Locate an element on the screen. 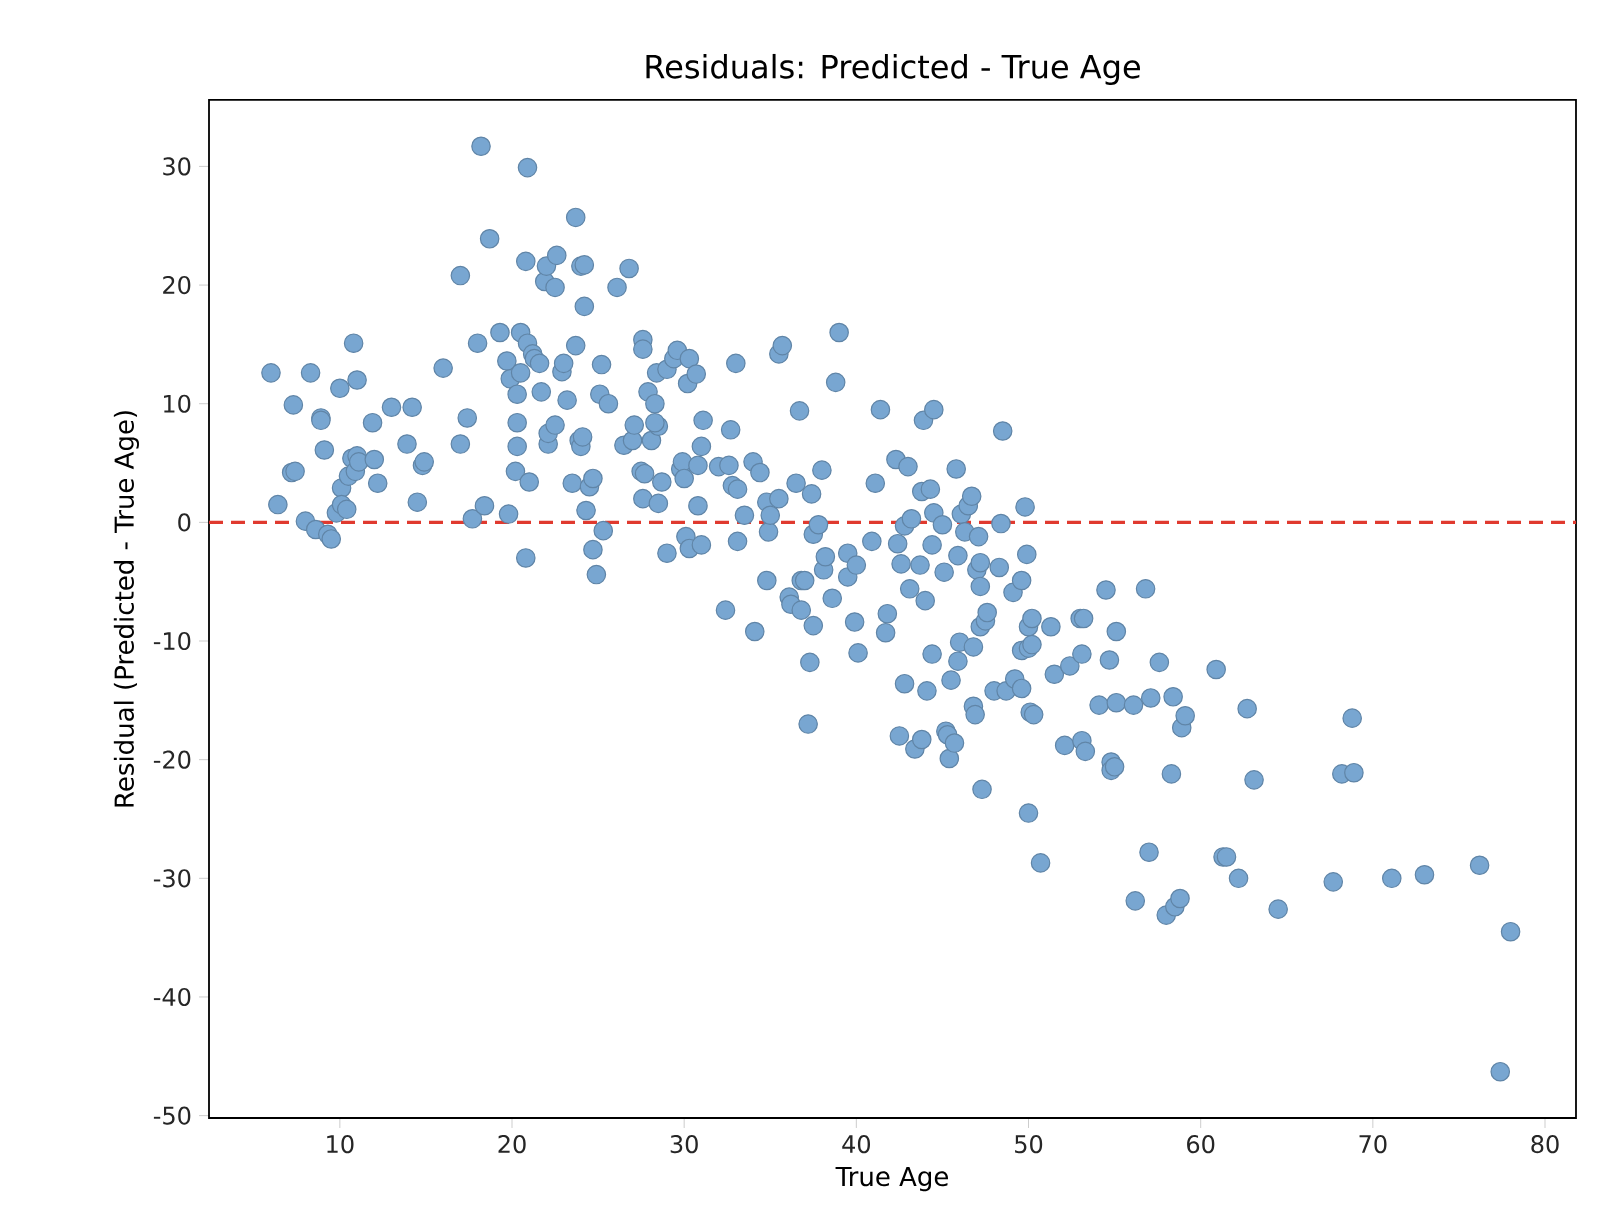 The height and width of the screenshot is (1219, 1614). x-tick-label: 30 is located at coordinates (684, 1144).